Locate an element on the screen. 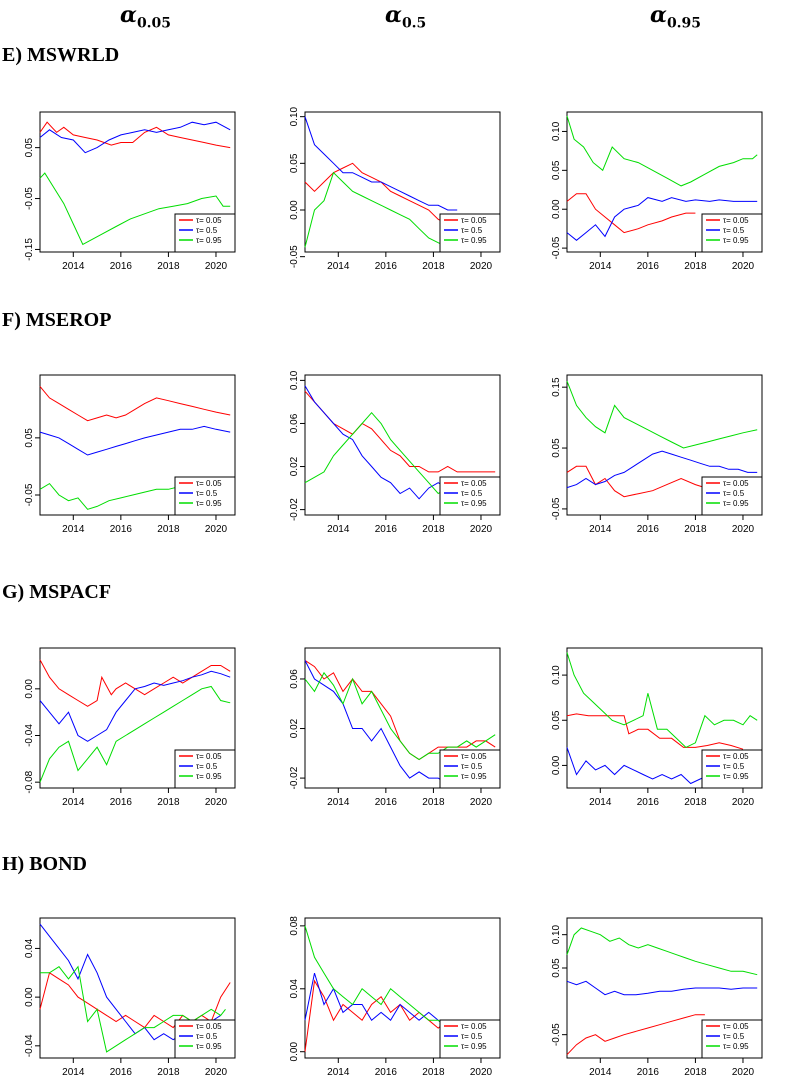 Image resolution: width=787 pixels, height=1088 pixels. y-tick-label: 0.04 is located at coordinates (294, 989).